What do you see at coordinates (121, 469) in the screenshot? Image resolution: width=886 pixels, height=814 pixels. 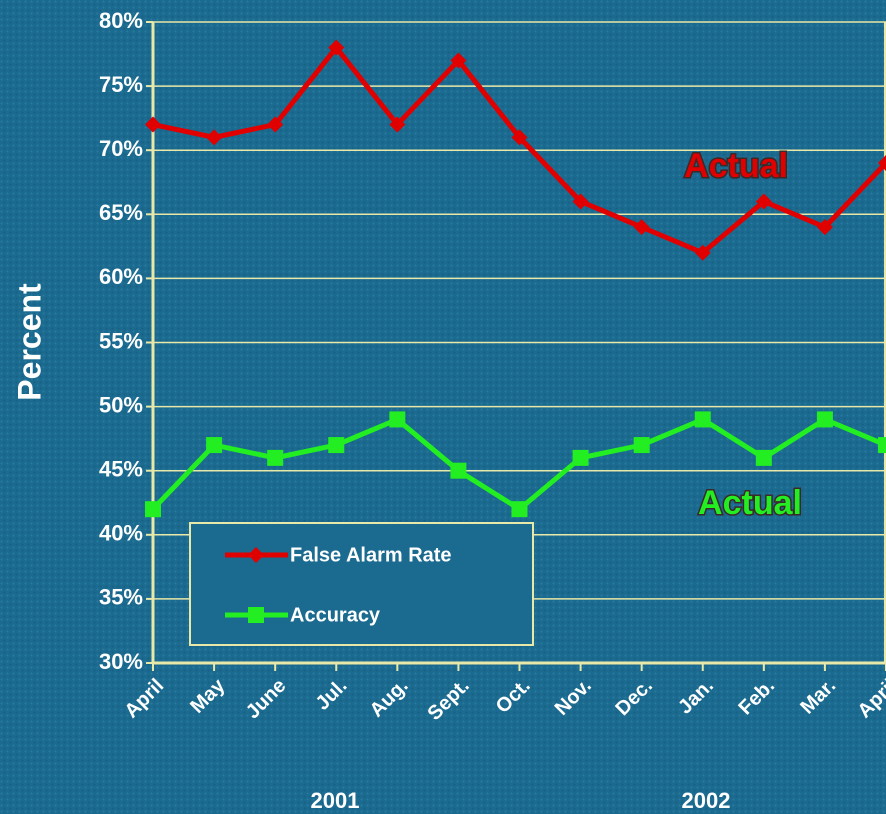 I see `y-tick-label: 45%` at bounding box center [121, 469].